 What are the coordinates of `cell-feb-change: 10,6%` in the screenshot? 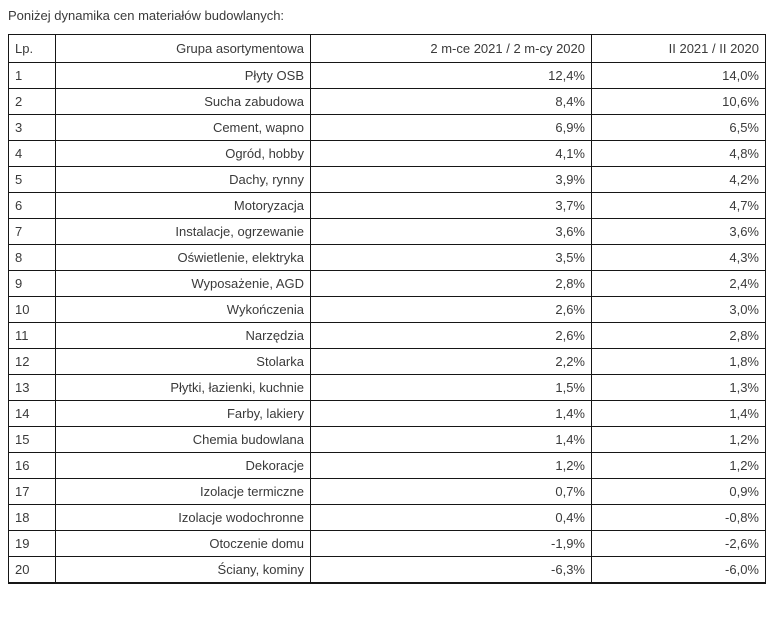 It's located at (678, 101).